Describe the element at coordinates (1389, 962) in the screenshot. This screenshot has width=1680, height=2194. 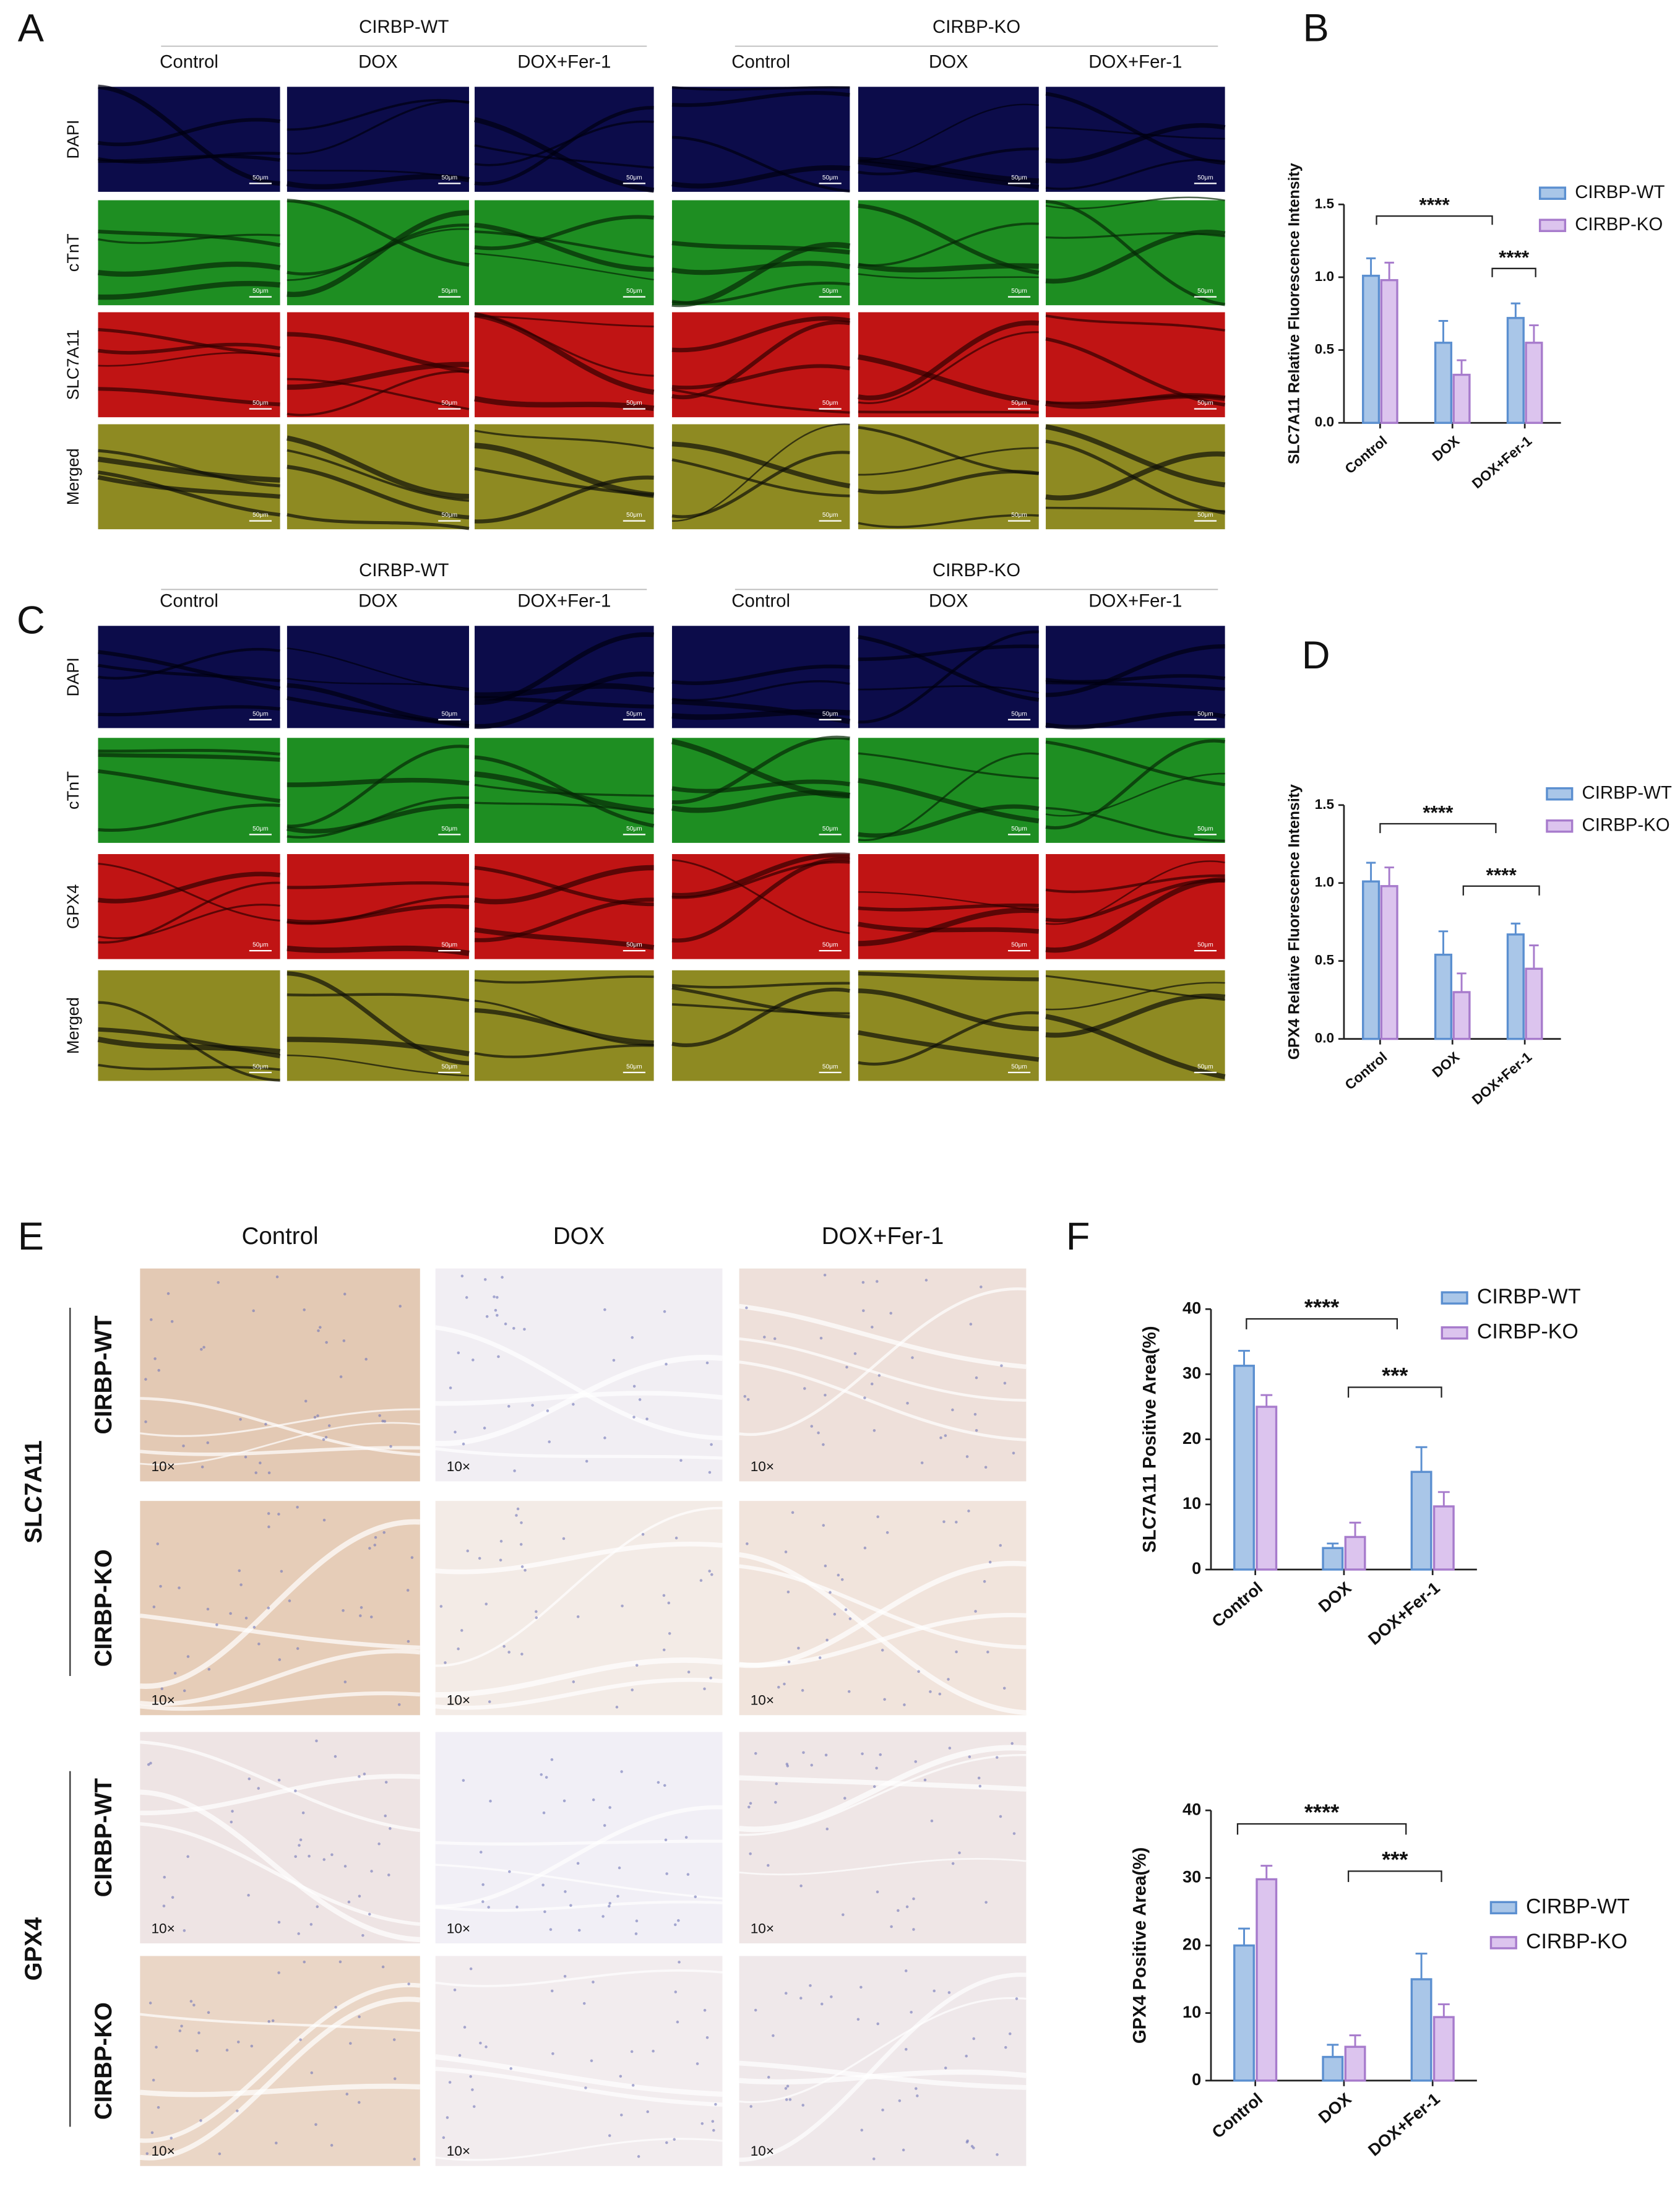
I see `bar` at that location.